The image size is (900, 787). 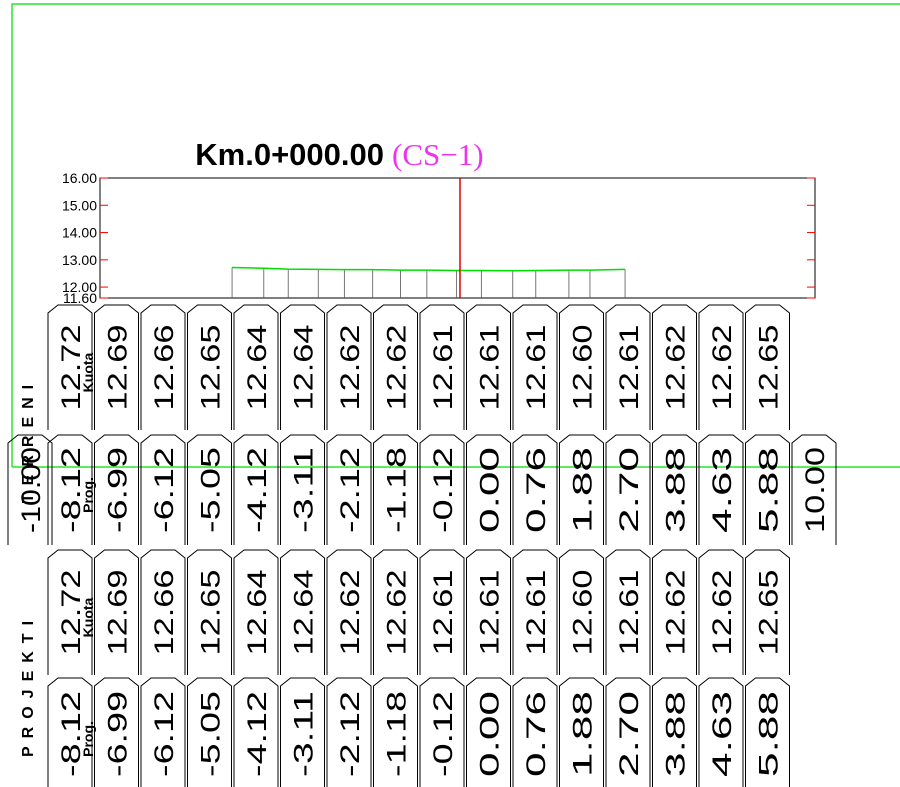 I want to click on y-tick-label: 14.00, so click(x=79, y=233).